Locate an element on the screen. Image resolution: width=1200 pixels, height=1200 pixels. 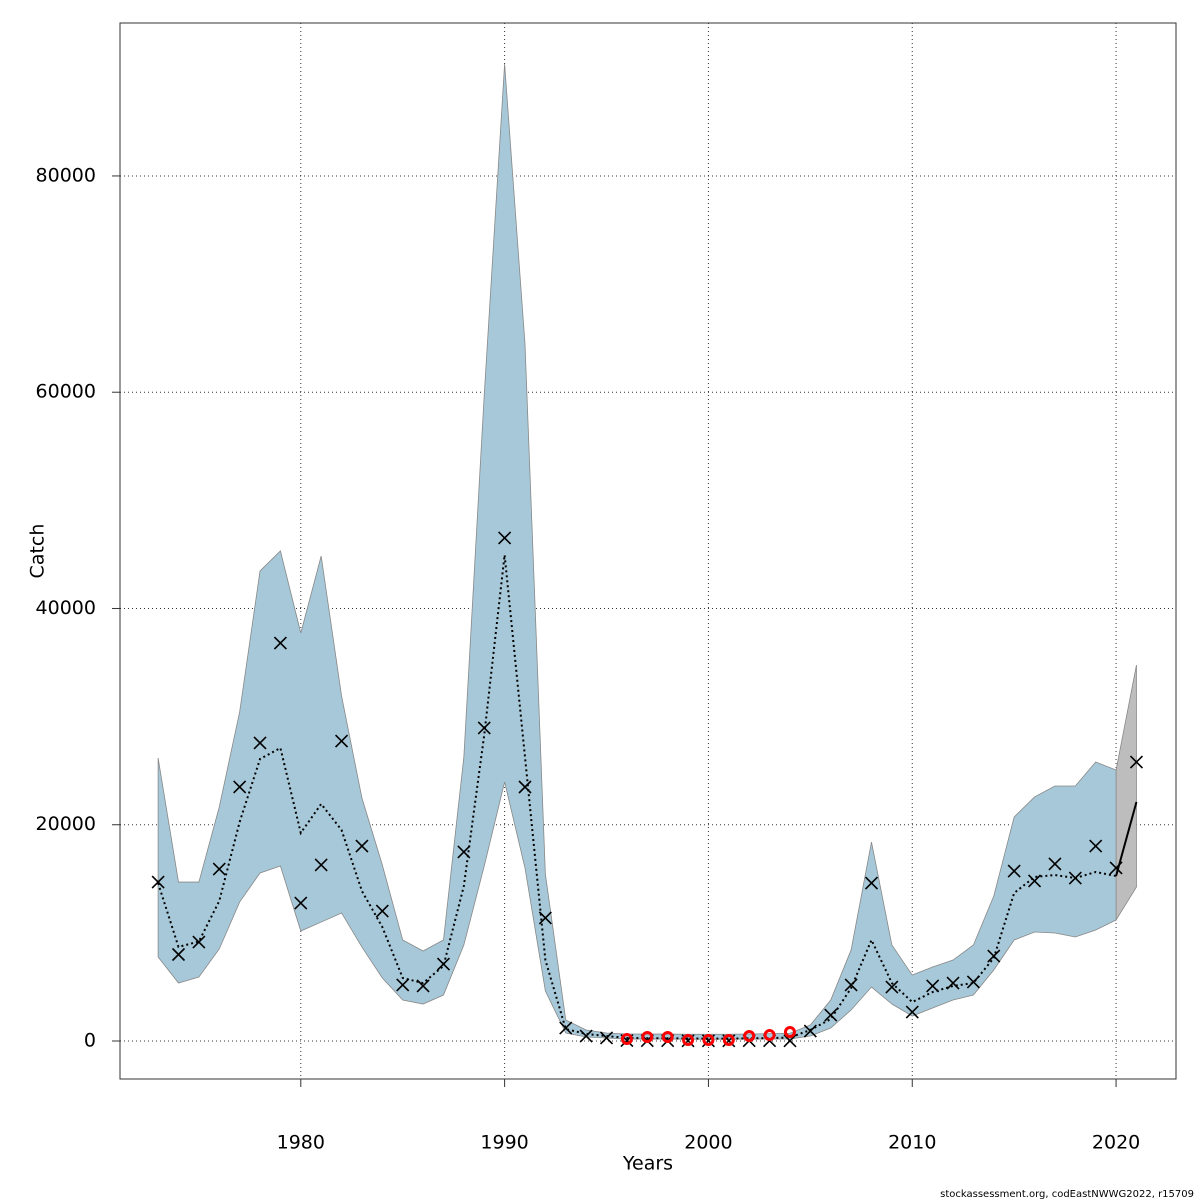
y-axis-label: Catch is located at coordinates (38, 551).